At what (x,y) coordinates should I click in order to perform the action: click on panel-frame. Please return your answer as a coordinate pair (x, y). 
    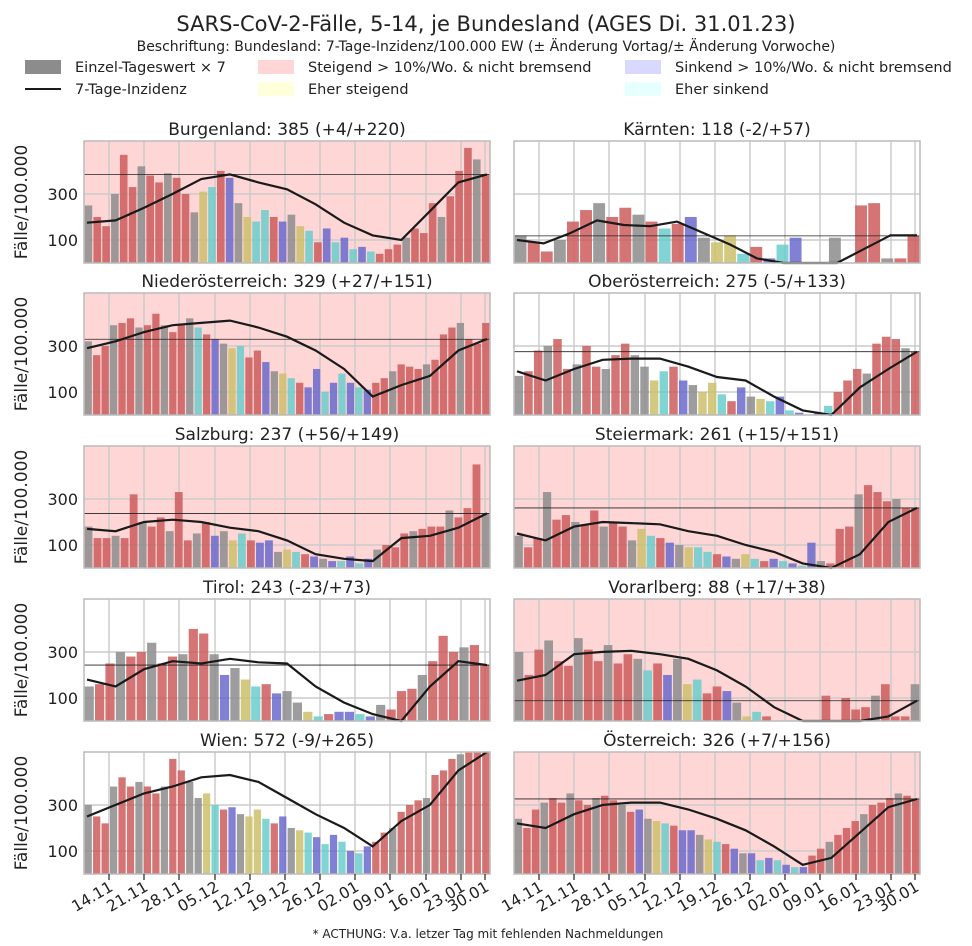
    Looking at the image, I should click on (717, 354).